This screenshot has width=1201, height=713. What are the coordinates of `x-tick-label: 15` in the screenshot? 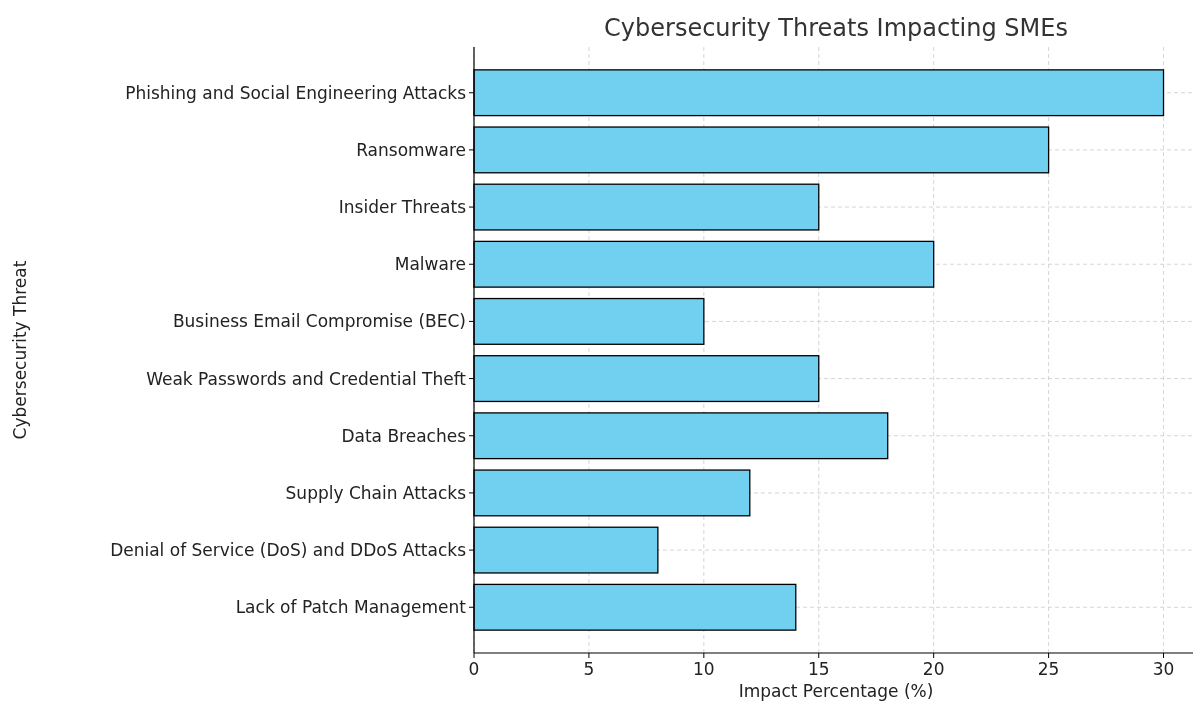 It's located at (818, 669).